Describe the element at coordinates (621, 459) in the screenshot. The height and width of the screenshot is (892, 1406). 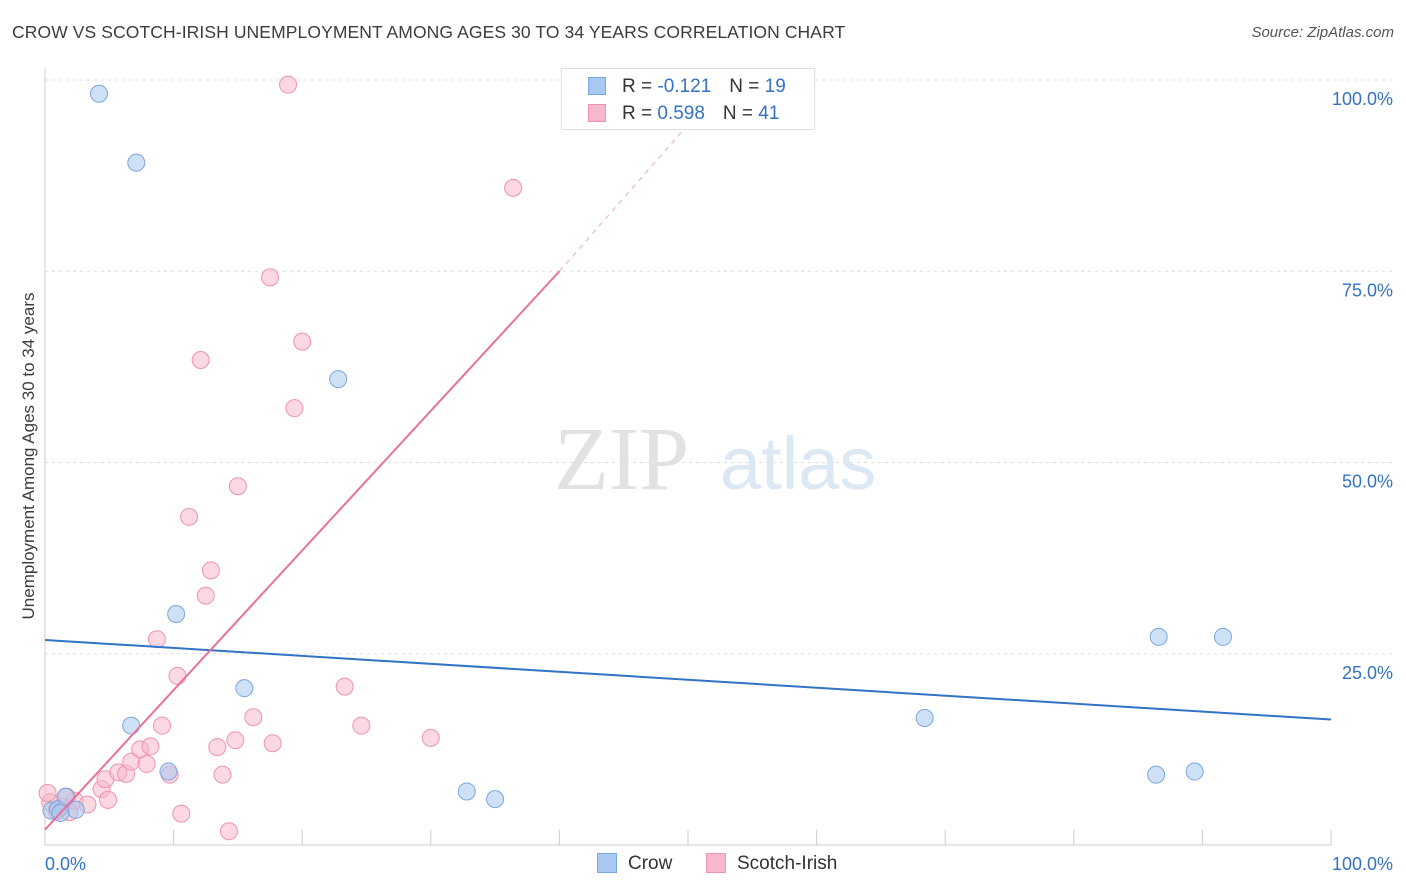
I see `watermark-zip: ZIP` at that location.